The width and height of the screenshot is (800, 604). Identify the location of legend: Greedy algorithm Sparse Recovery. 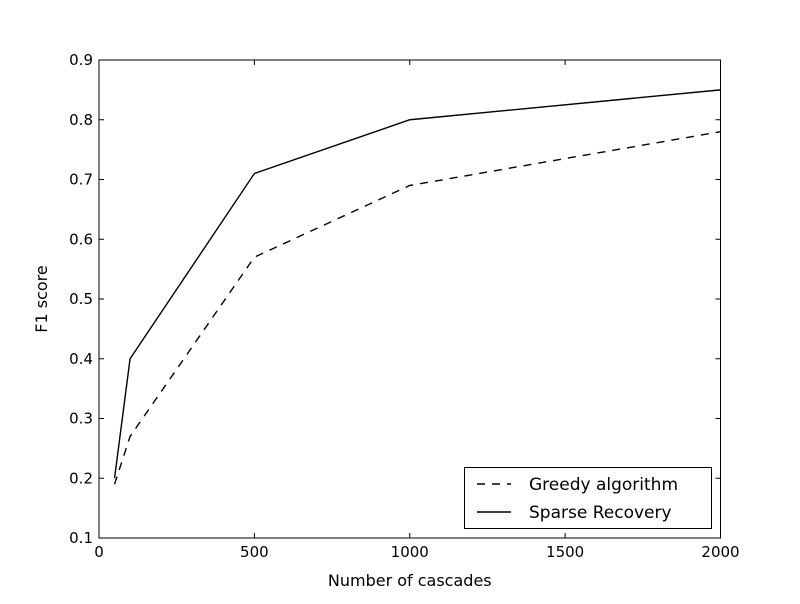
(588, 498).